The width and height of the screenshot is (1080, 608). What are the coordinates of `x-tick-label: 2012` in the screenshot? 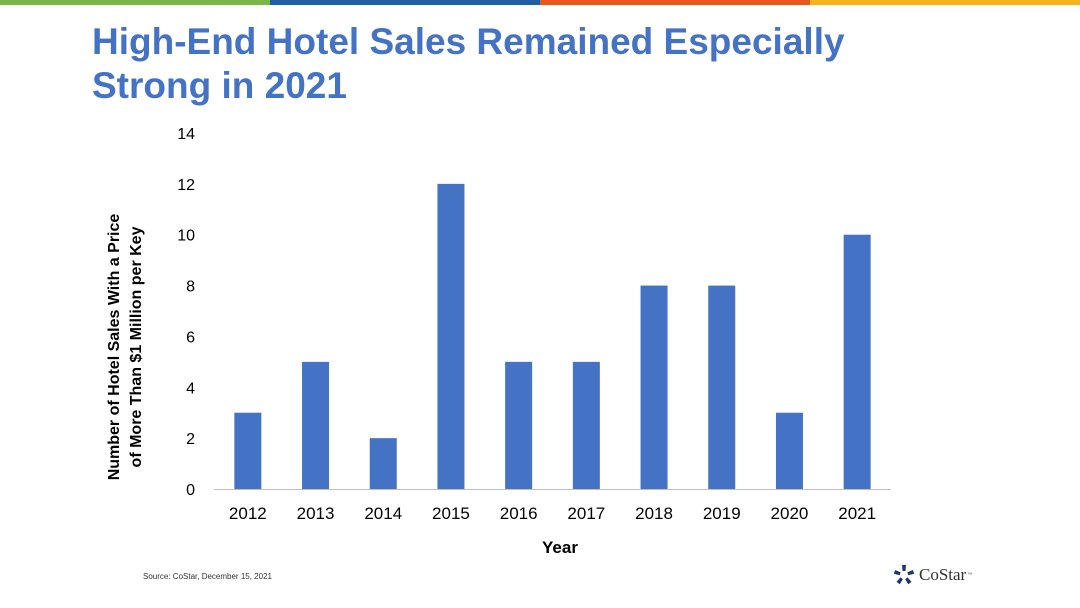 It's located at (248, 513).